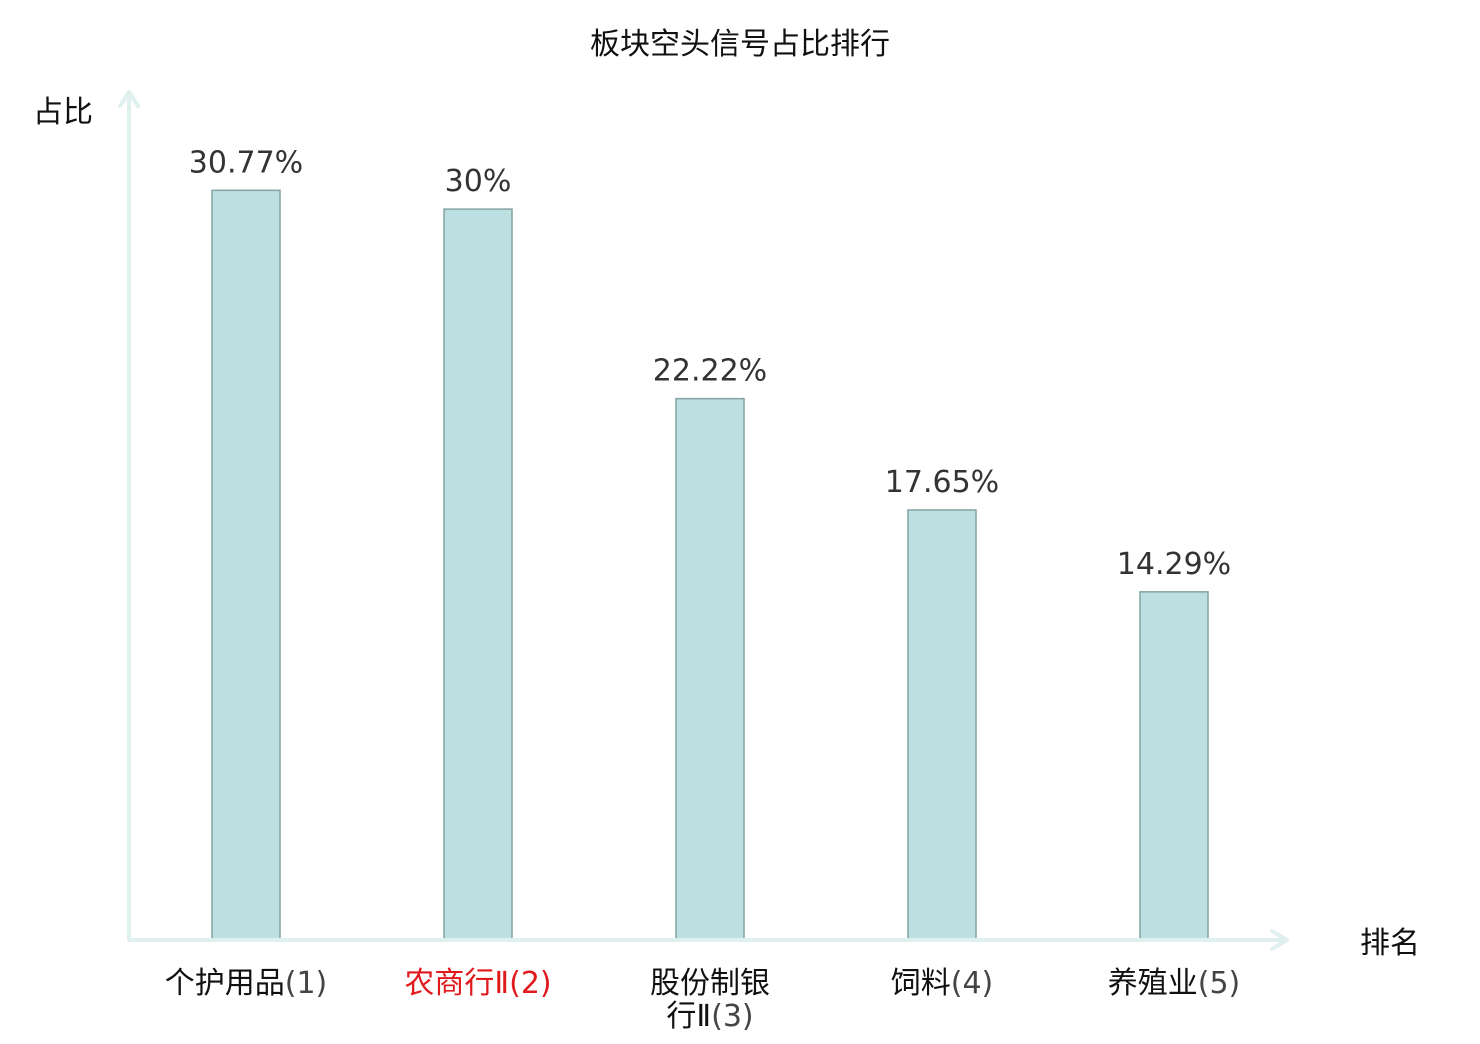 The image size is (1480, 1044). What do you see at coordinates (709, 1016) in the screenshot?
I see `category-label: 行Ⅱ(3)` at bounding box center [709, 1016].